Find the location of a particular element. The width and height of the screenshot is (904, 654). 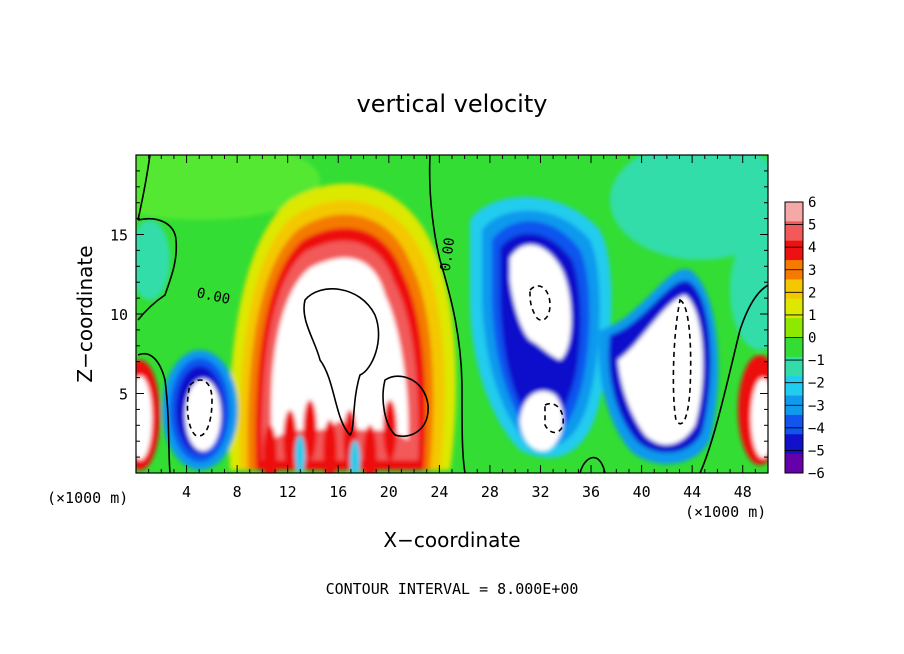

x-tick-label: 36 is located at coordinates (591, 492).